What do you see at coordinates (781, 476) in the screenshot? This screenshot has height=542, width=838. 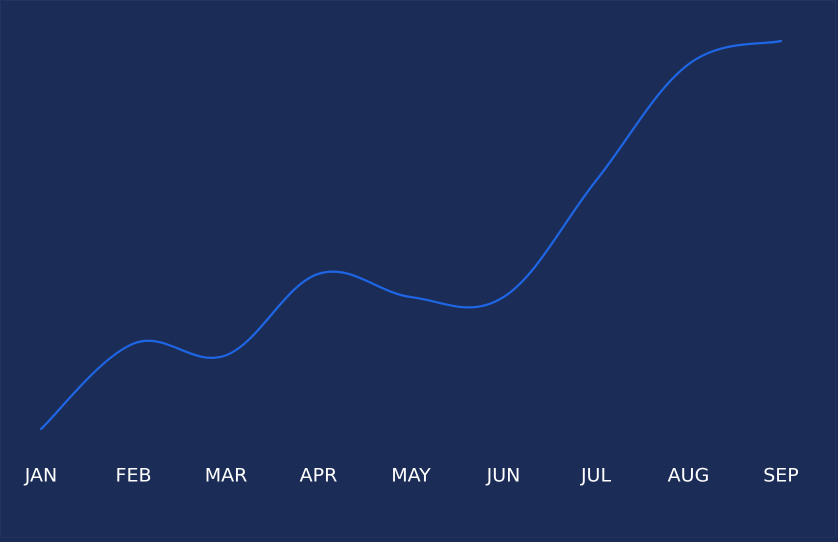 I see `x-tick-label-sep: SEP` at bounding box center [781, 476].